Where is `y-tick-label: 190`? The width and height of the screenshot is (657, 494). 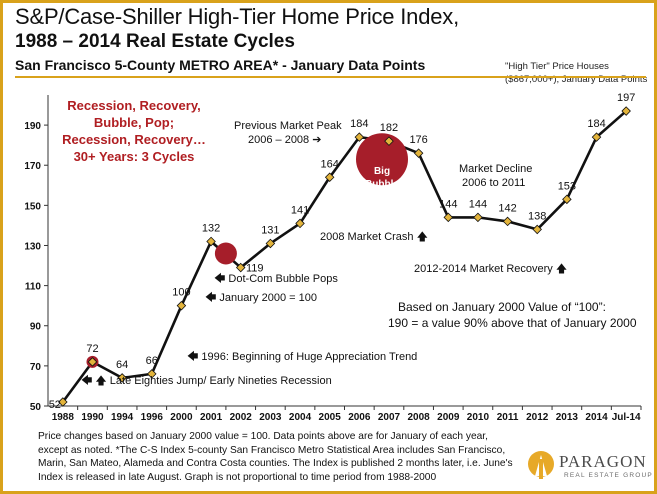 y-tick-label: 190 is located at coordinates (32, 126).